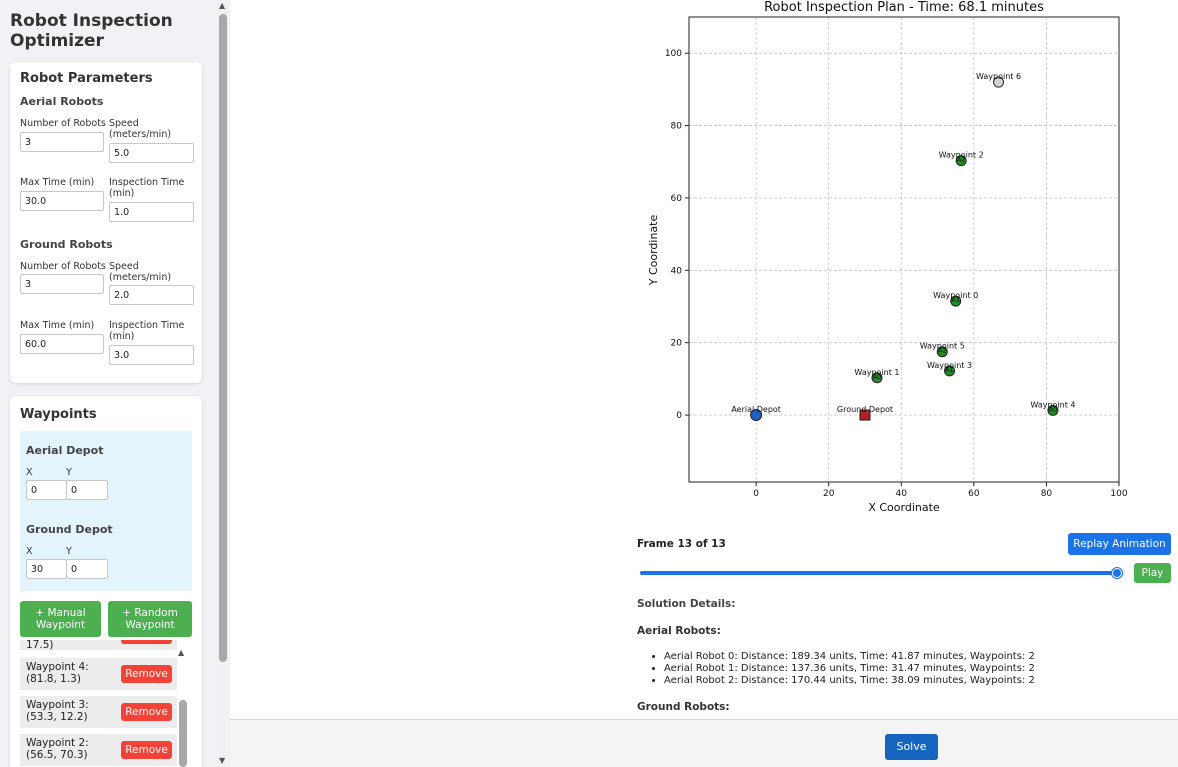  I want to click on ground-depot-heading: Ground Depot, so click(69, 529).